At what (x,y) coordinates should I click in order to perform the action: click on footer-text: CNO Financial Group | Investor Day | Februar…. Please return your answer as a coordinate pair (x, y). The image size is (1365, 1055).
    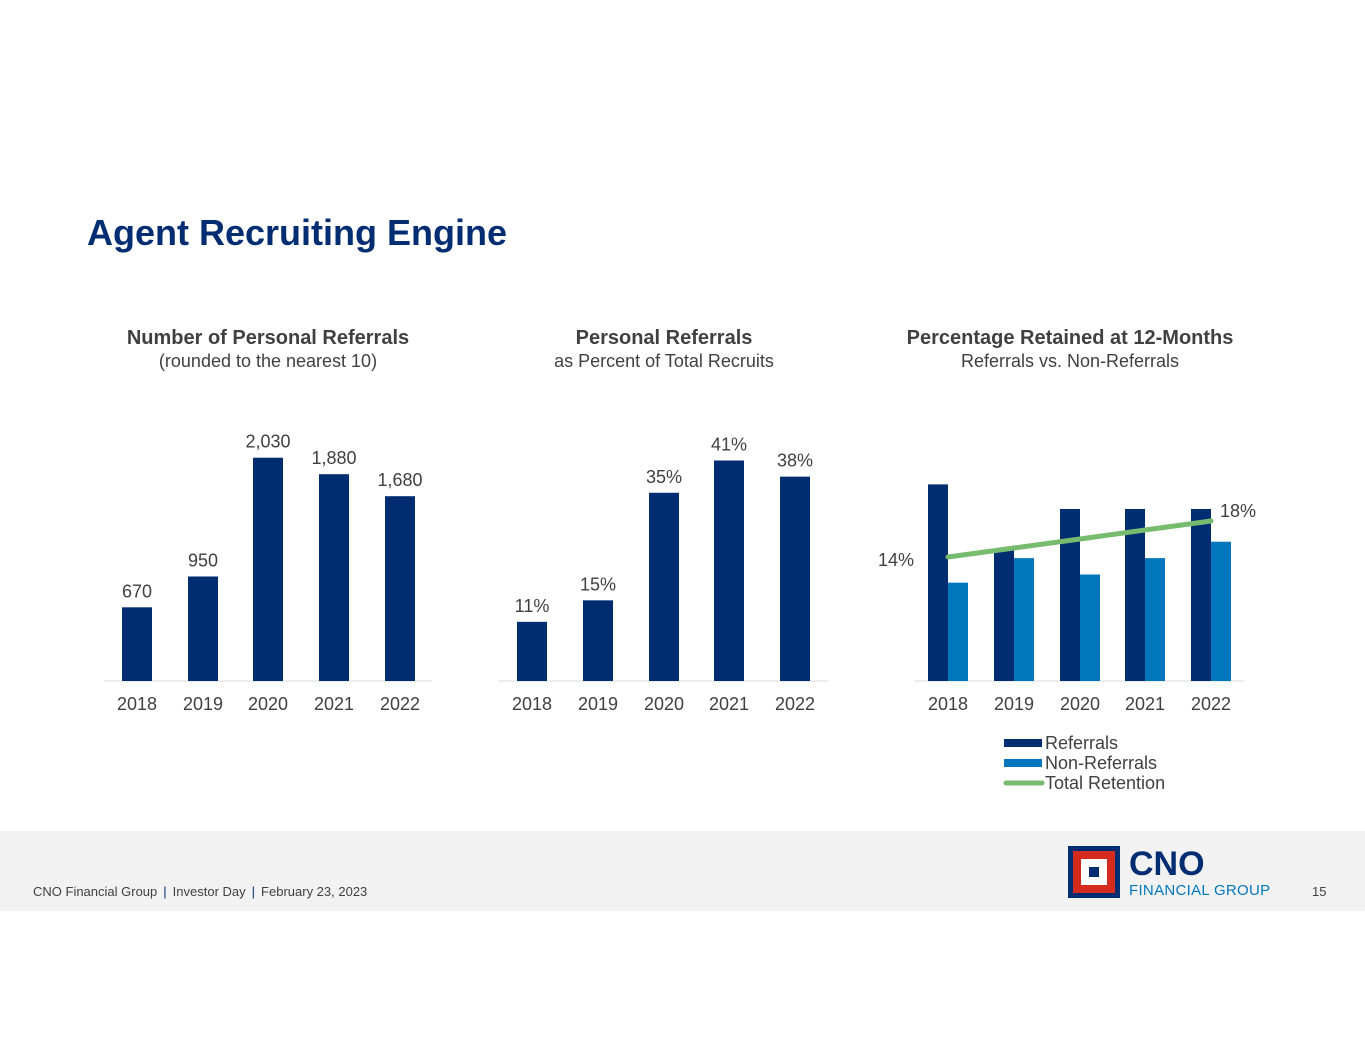
    Looking at the image, I should click on (200, 891).